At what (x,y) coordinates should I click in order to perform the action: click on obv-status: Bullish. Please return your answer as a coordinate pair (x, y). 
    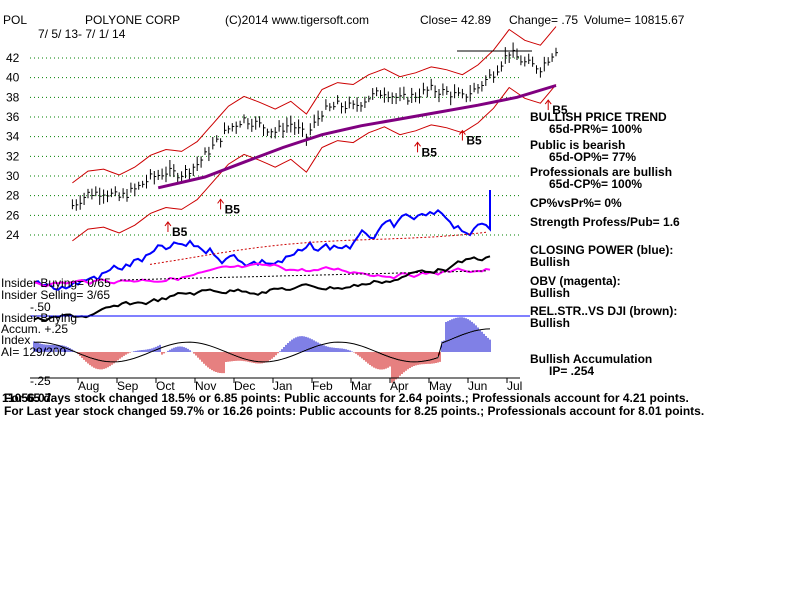
    Looking at the image, I should click on (550, 293).